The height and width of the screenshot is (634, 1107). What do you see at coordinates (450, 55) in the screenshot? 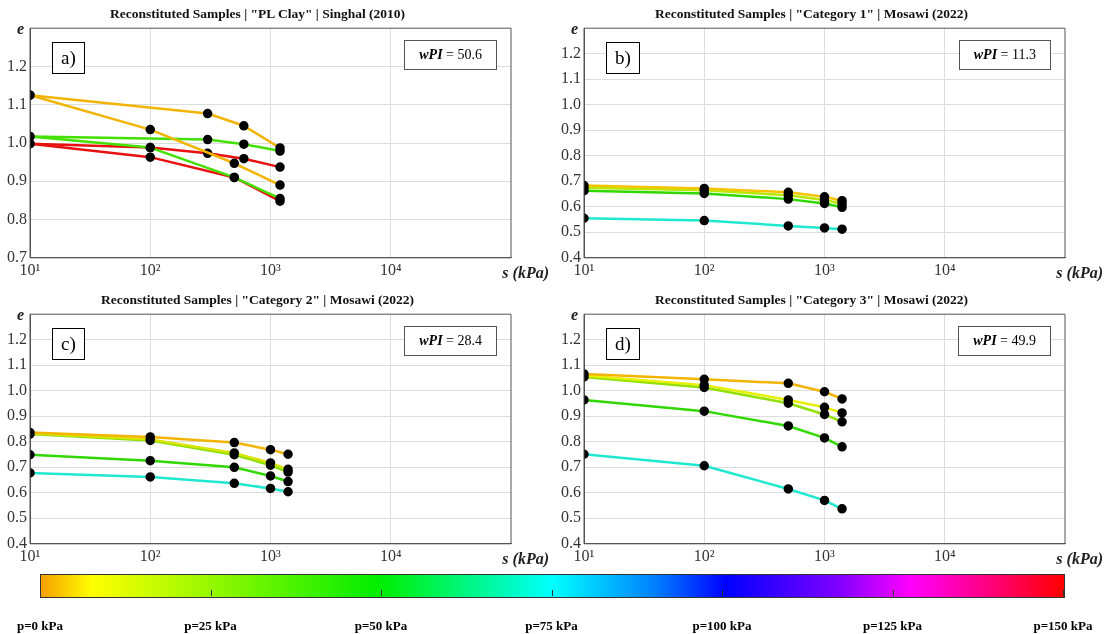
I see `annotation: wPI = 50.6` at bounding box center [450, 55].